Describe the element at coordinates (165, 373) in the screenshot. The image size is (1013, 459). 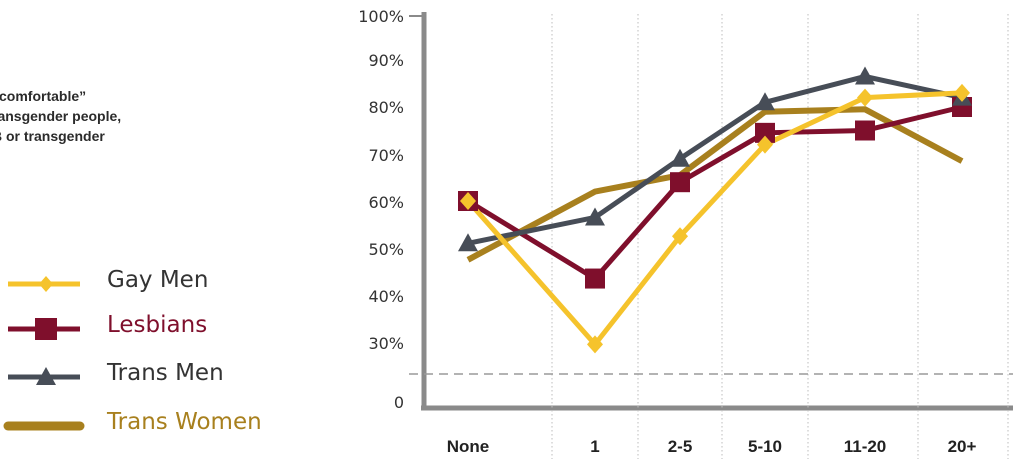
I see `legend-label: Trans Men` at that location.